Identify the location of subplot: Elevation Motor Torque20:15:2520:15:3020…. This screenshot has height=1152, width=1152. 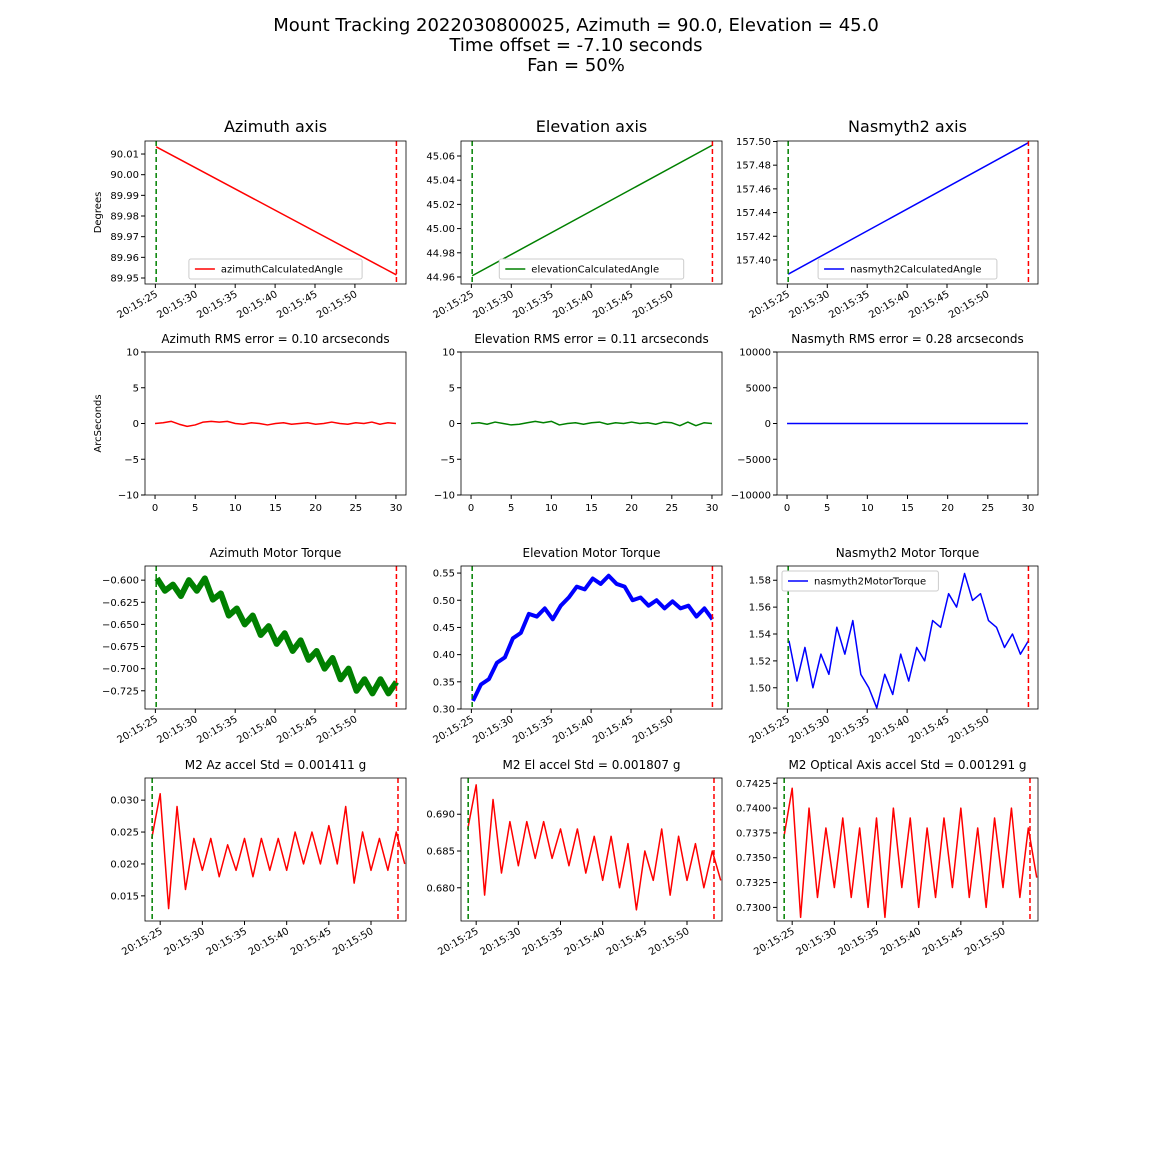
(577, 646).